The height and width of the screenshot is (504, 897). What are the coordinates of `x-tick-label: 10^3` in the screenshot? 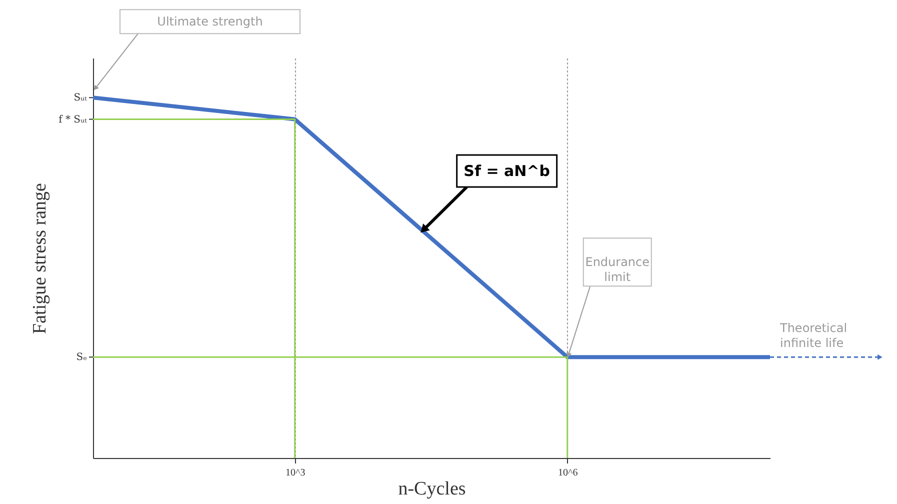 It's located at (295, 473).